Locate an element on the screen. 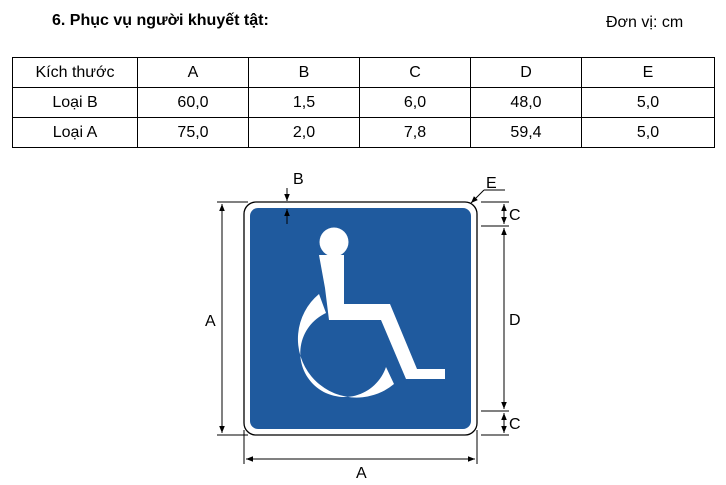 The image size is (726, 485). table-row: Loại A 75,0 2,0 7,8 59,4 5,0 is located at coordinates (363, 132).